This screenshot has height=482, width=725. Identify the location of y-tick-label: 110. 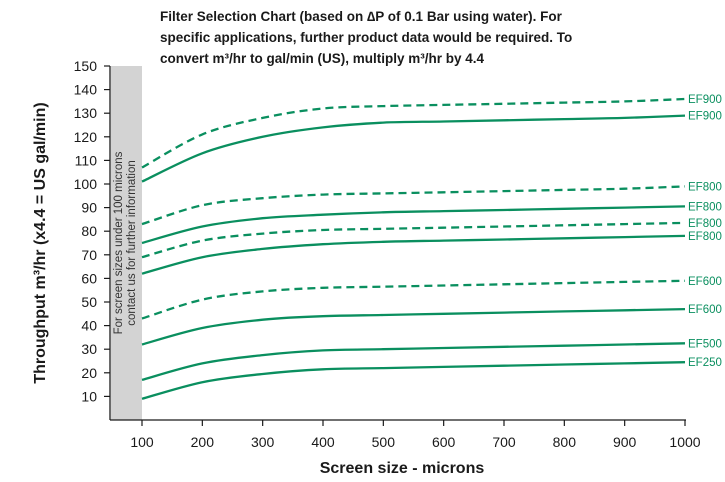
(86, 160).